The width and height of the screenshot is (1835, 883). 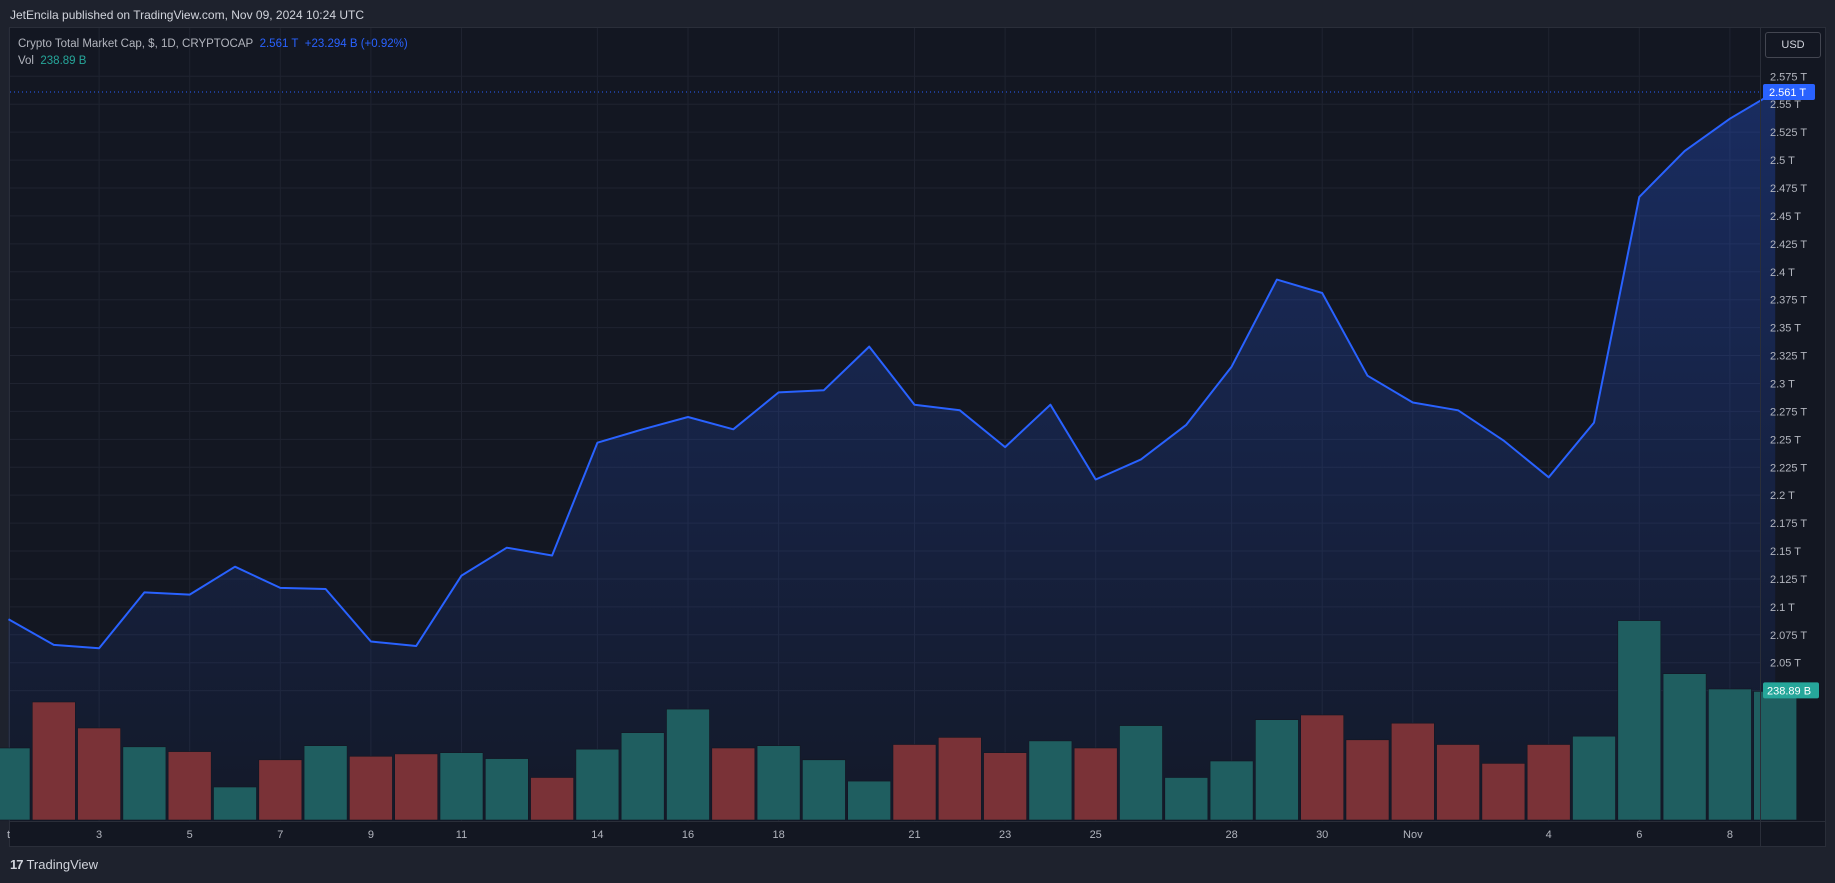 What do you see at coordinates (1785, 552) in the screenshot?
I see `price-tick-label: 2.15 T` at bounding box center [1785, 552].